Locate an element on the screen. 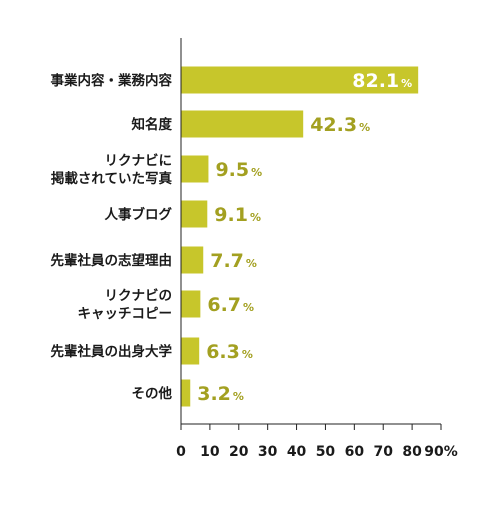 This screenshot has height=522, width=500. x-tick-label: 50 is located at coordinates (326, 452).